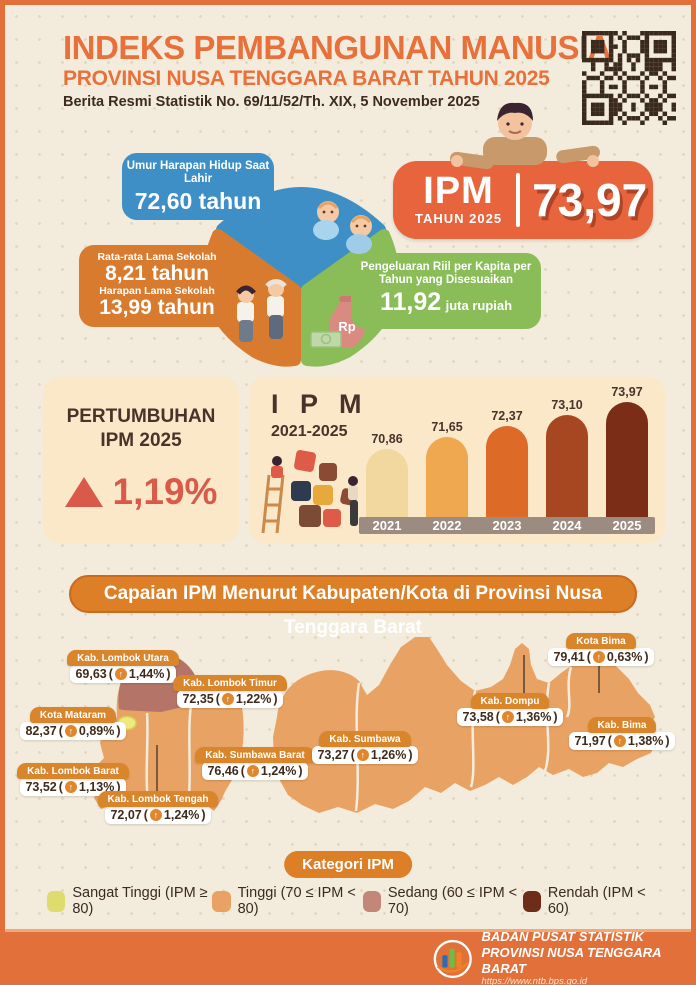  What do you see at coordinates (230, 683) in the screenshot?
I see `region-name: Kab. Lombok Timur` at bounding box center [230, 683].